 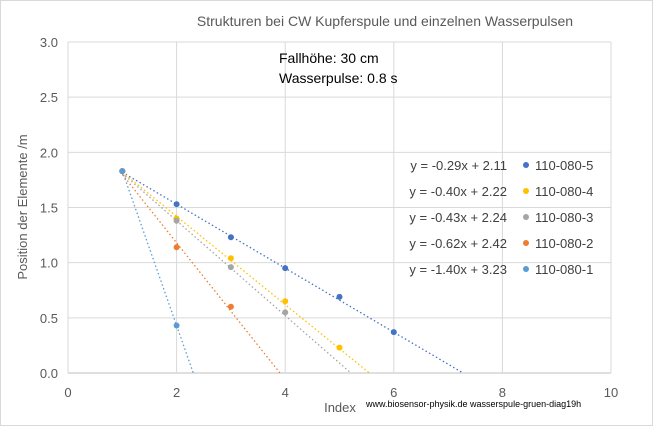 What do you see at coordinates (564, 165) in the screenshot?
I see `legend-label-1: 110-080-5` at bounding box center [564, 165].